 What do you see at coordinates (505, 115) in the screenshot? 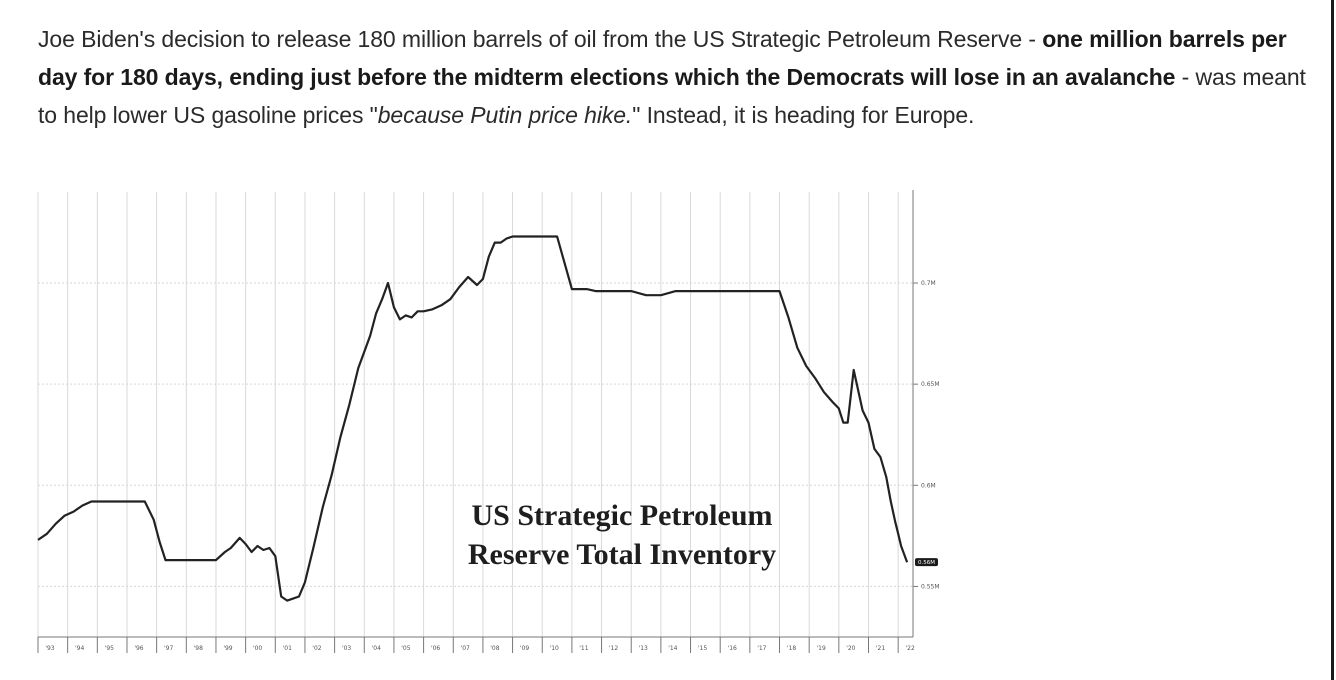
I see `article-italic-text: because Putin price hike.` at bounding box center [505, 115].